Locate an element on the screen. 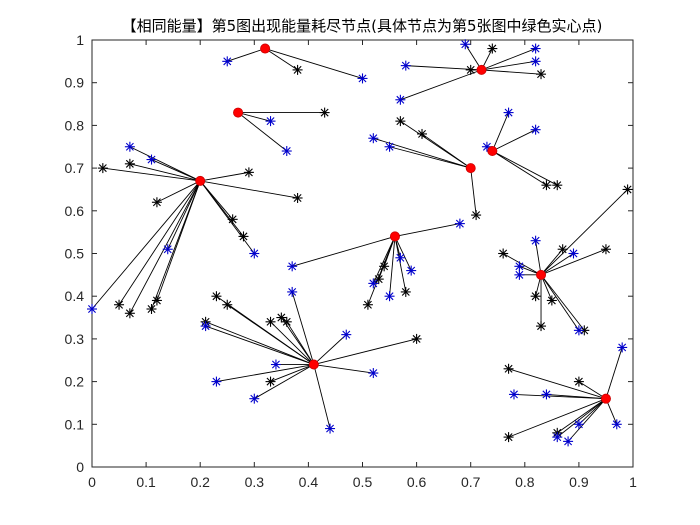  x-tick-label: 0 is located at coordinates (92, 482).